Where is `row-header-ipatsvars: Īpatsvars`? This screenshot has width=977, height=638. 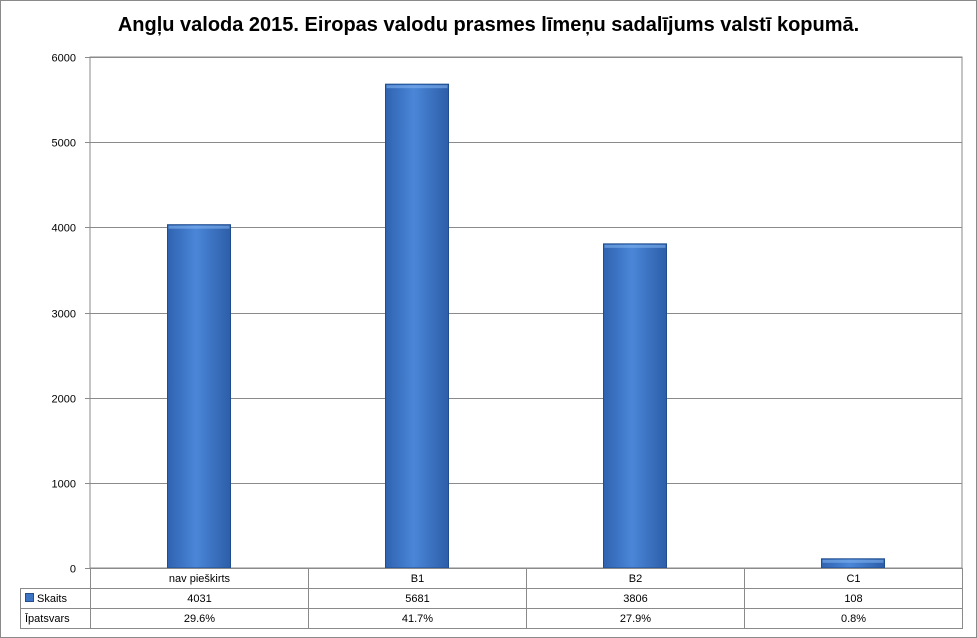
row-header-ipatsvars: Īpatsvars is located at coordinates (55, 618).